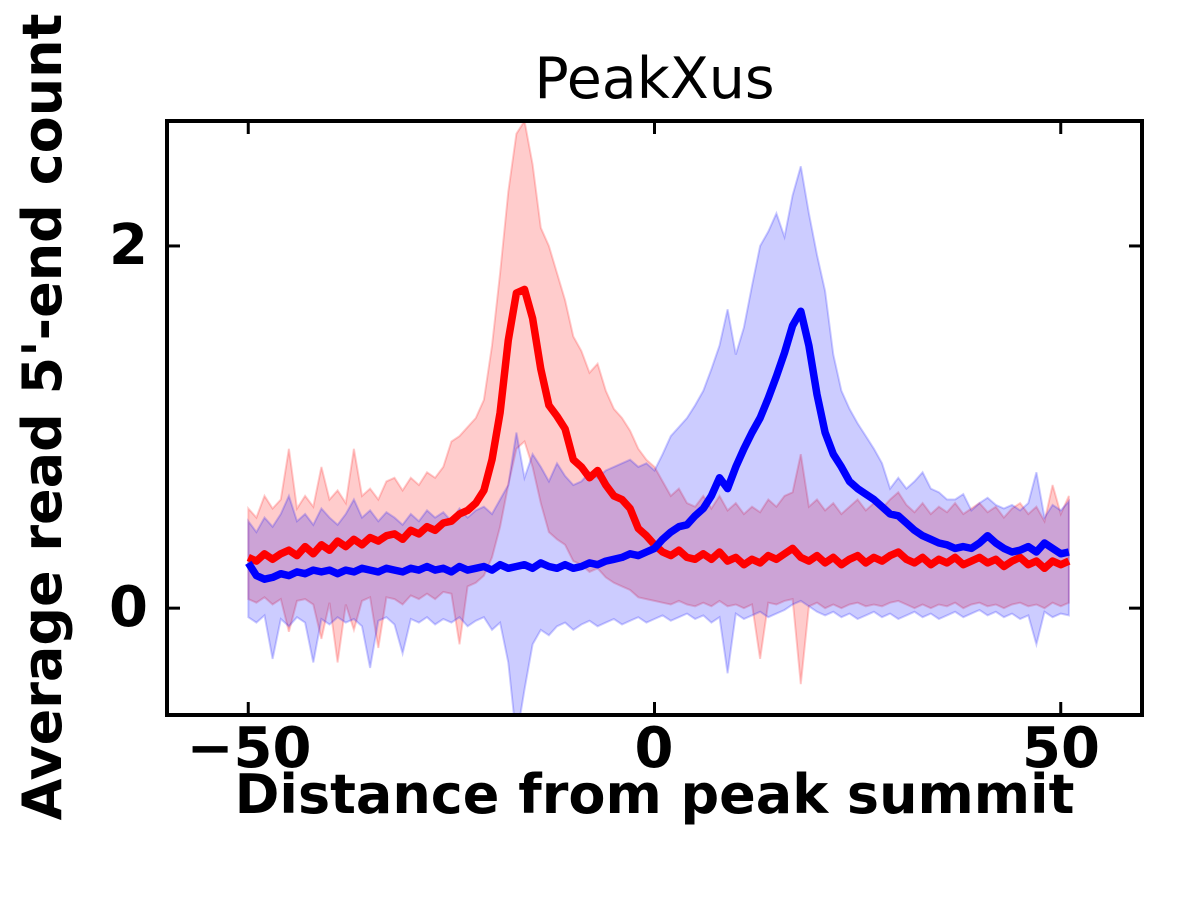 The height and width of the screenshot is (900, 1200). What do you see at coordinates (1061, 748) in the screenshot?
I see `x-tick-label-50: 50` at bounding box center [1061, 748].